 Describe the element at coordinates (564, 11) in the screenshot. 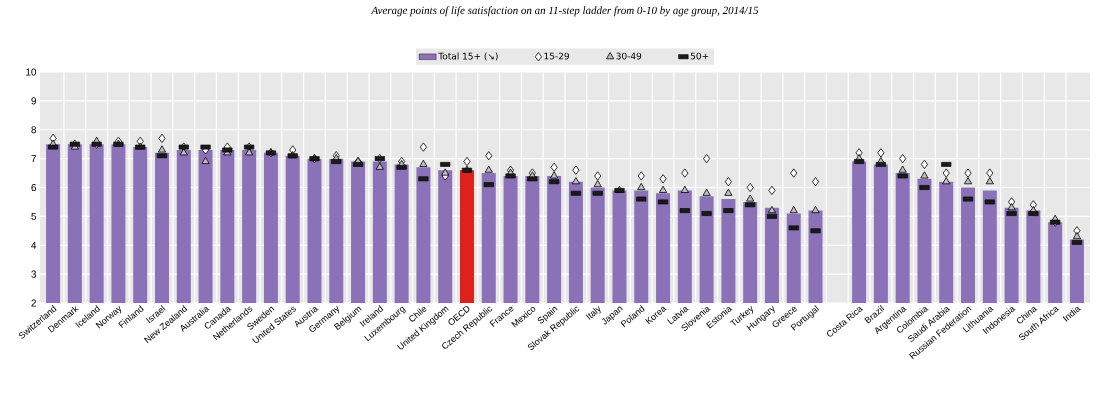

I see `chart-title: Average points of life satisfaction on an 11-step ladder from 0-10 by age group, 2014/15` at that location.